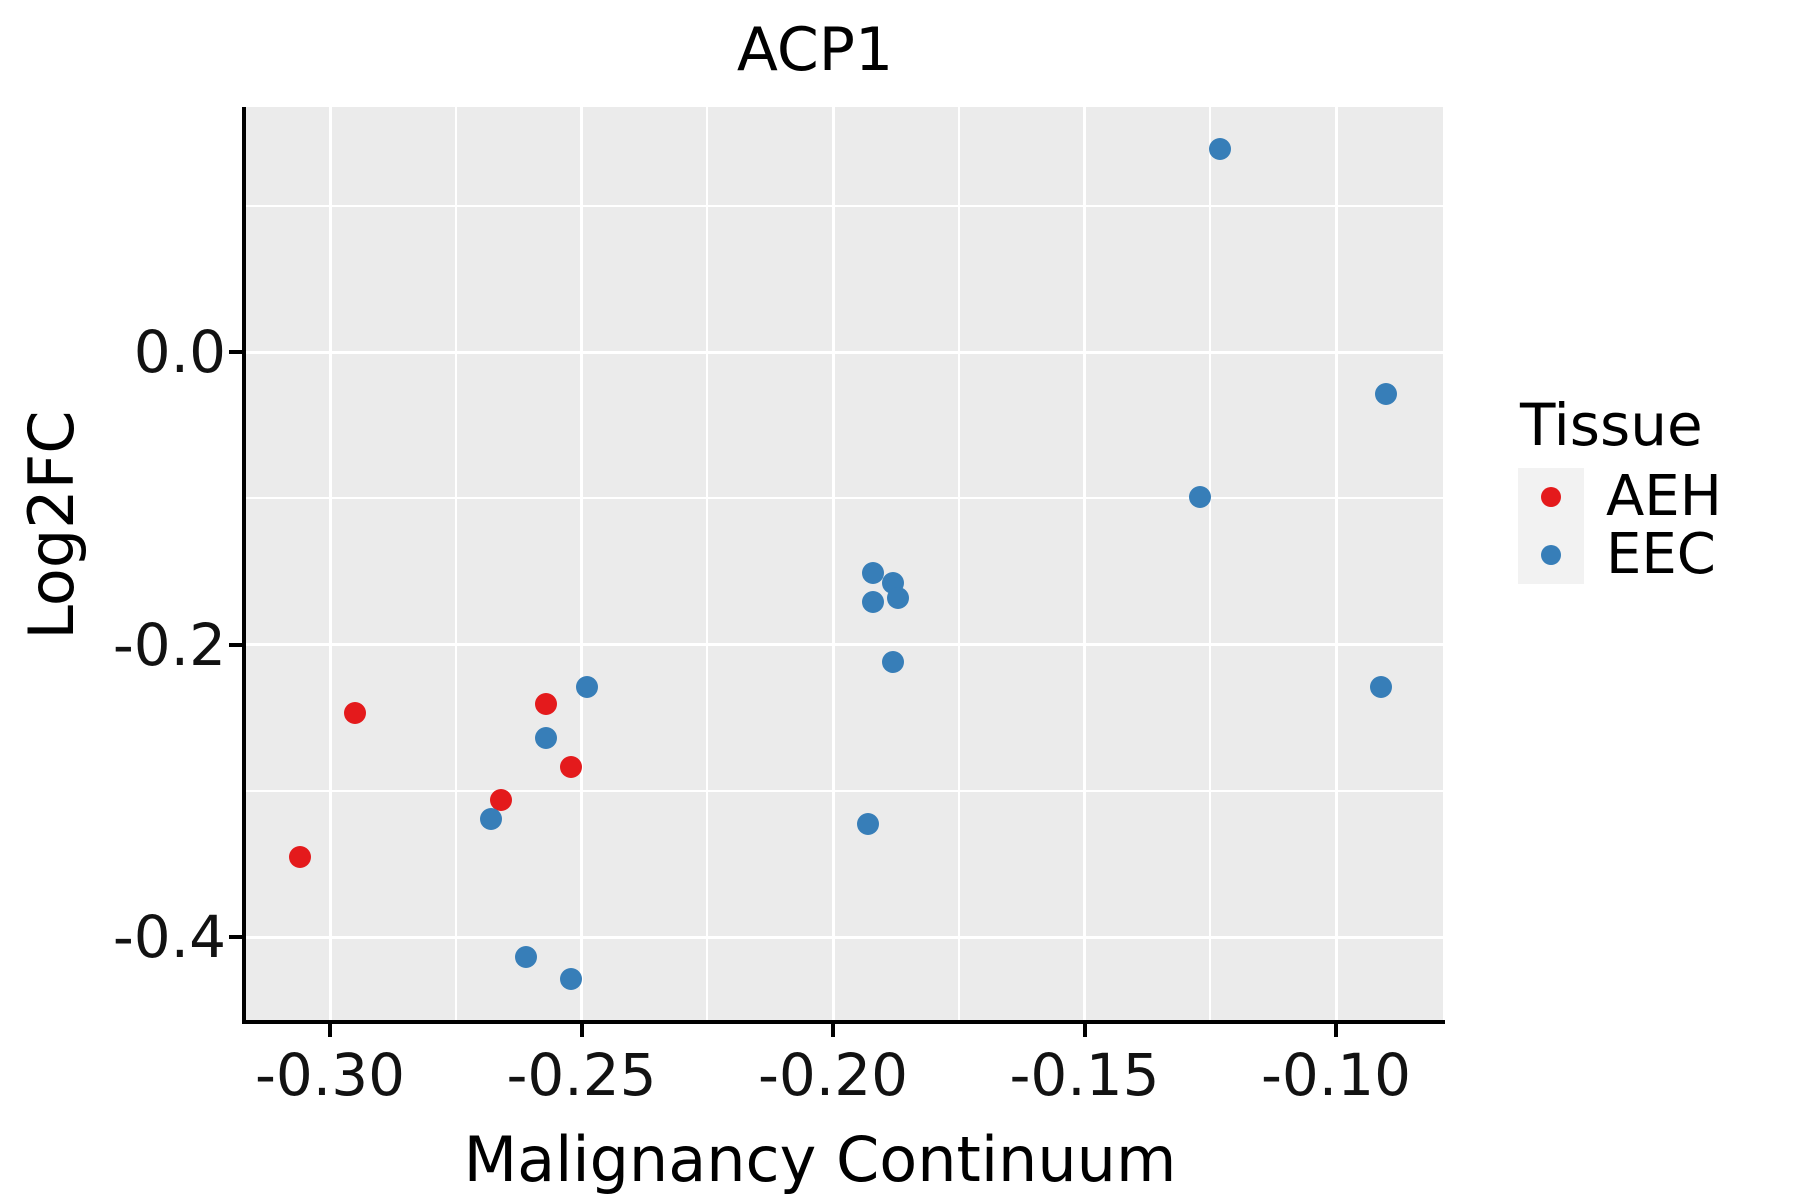 The height and width of the screenshot is (1200, 1800). What do you see at coordinates (820, 1159) in the screenshot?
I see `x-axis-title: Malignancy Continuum` at bounding box center [820, 1159].